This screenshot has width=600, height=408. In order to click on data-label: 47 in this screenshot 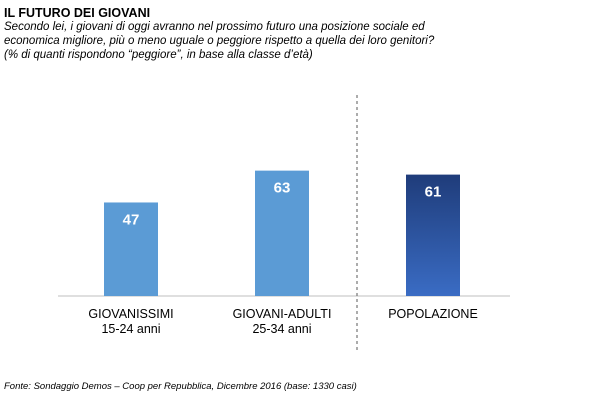, I will do `click(131, 219)`.